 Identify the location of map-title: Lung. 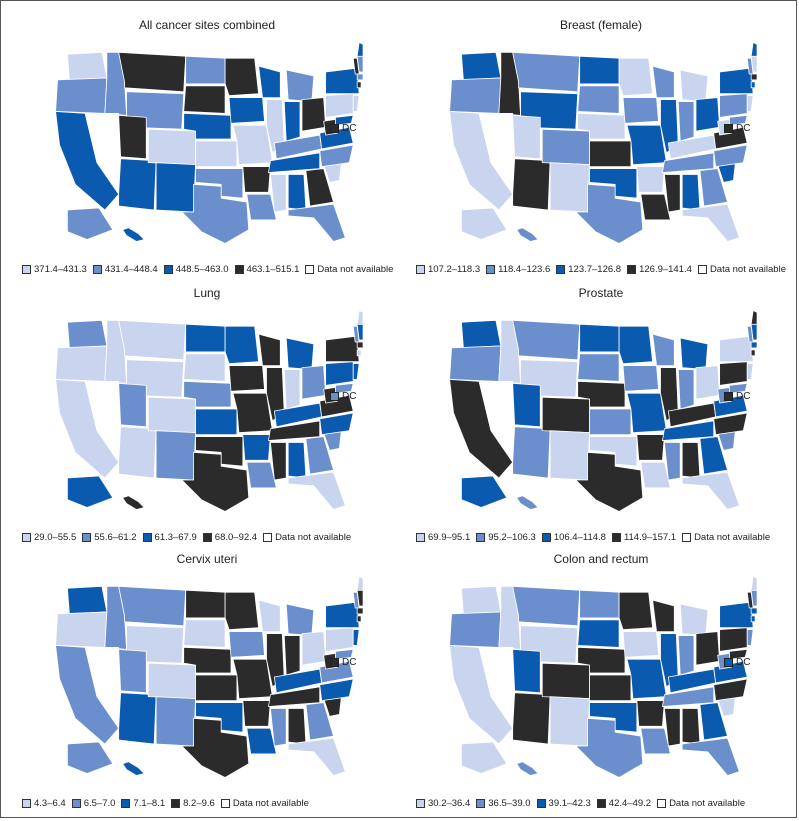
(207, 293).